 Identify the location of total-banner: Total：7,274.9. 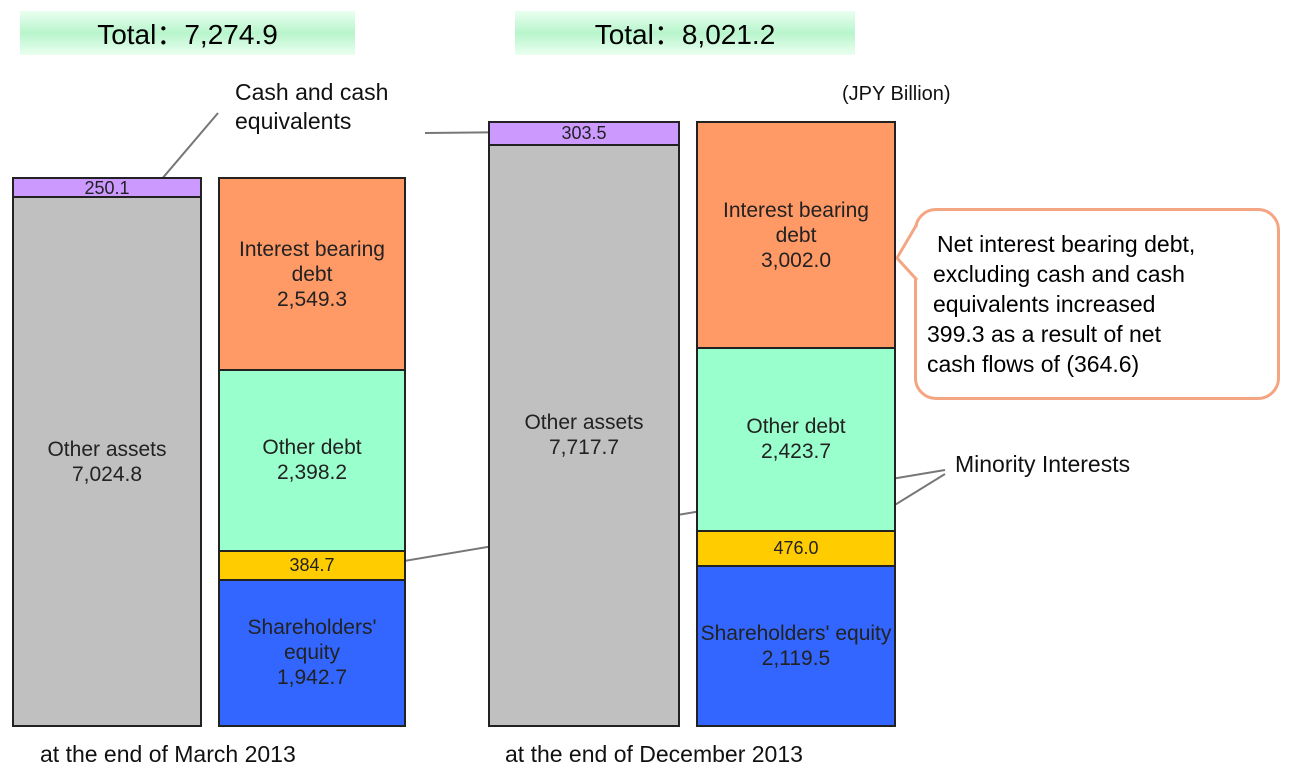
(187, 33).